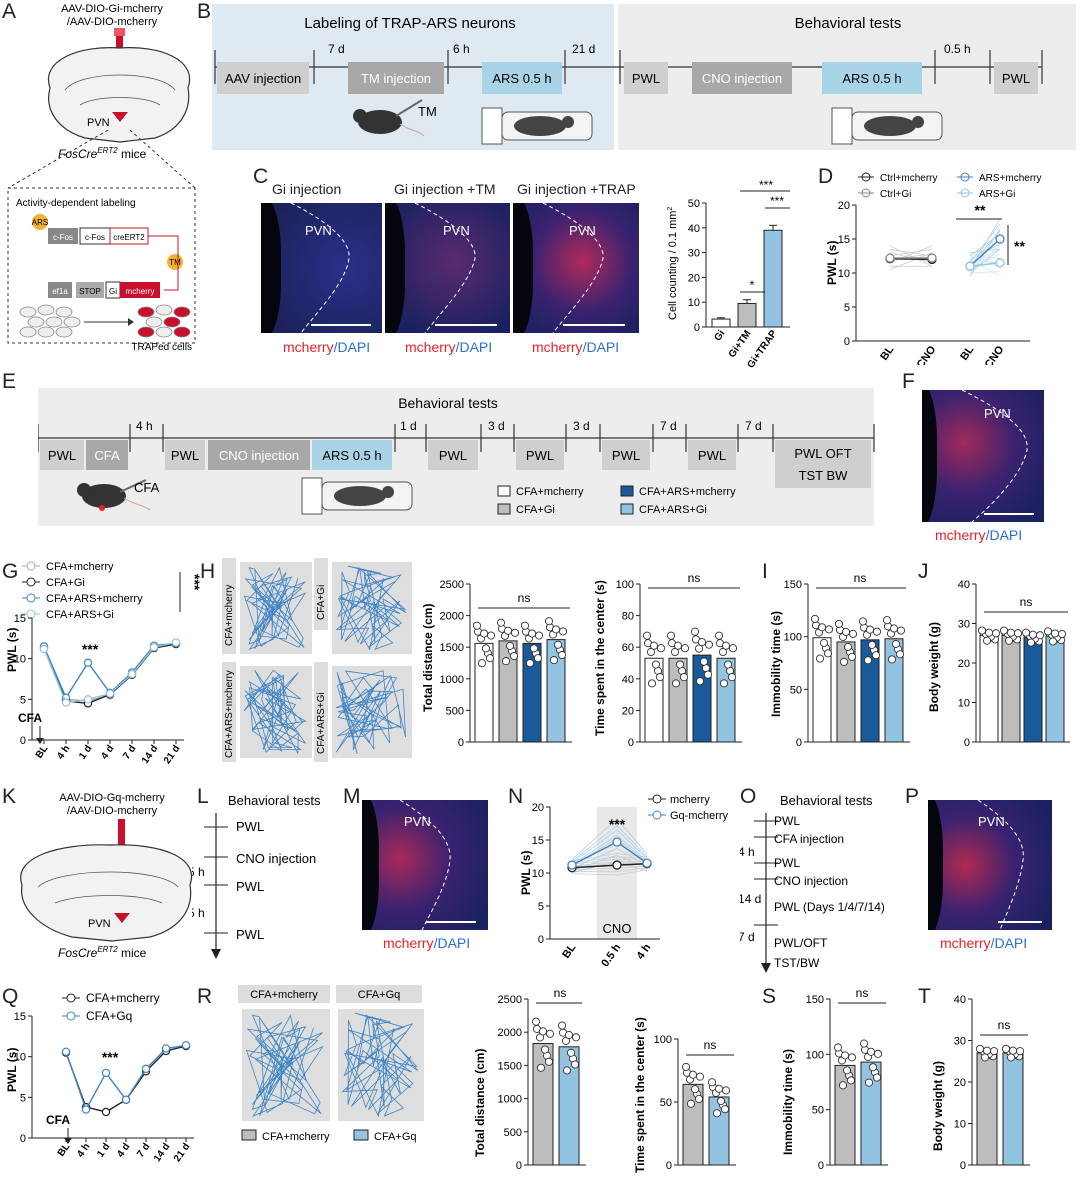 This screenshot has width=1080, height=1178. Describe the element at coordinates (1013, 1050) in the screenshot. I see `chart-t-point` at that location.